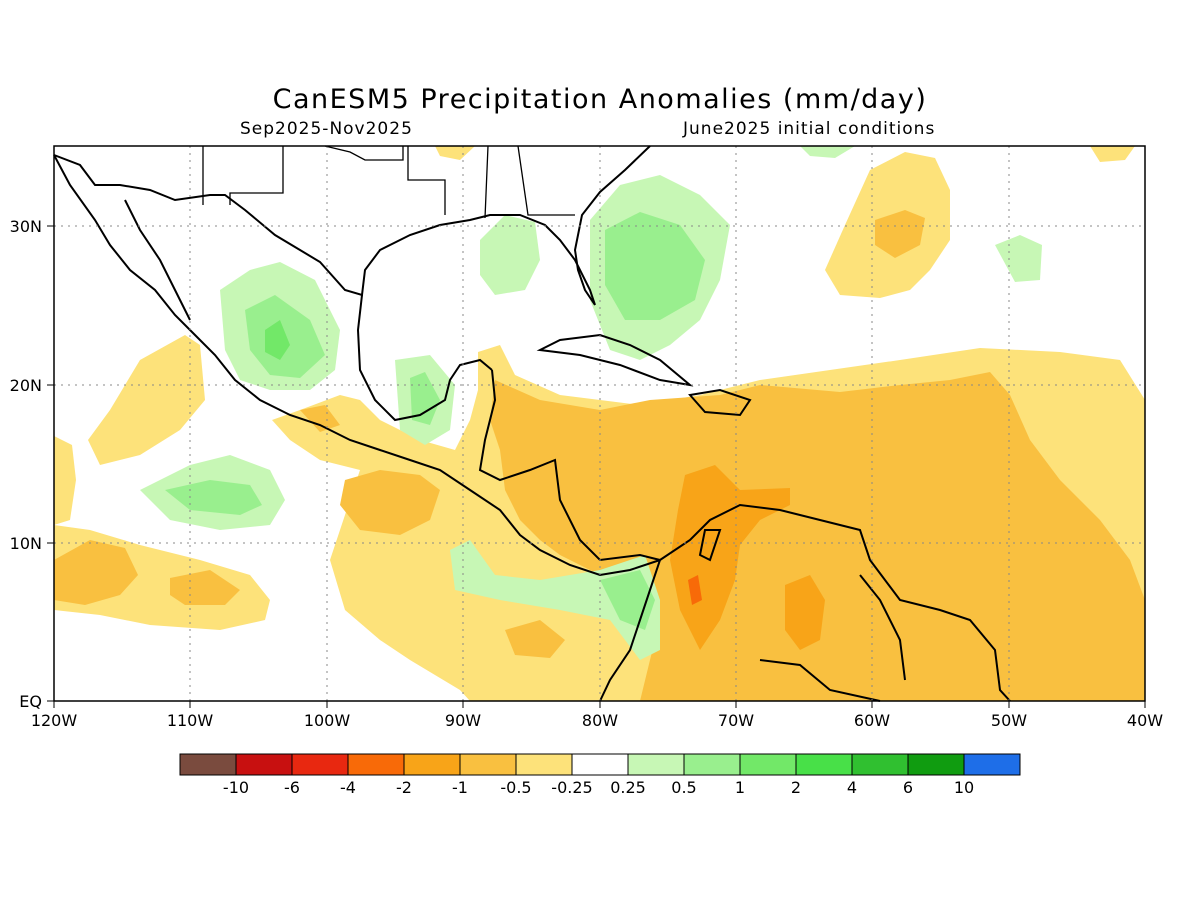  Describe the element at coordinates (1112, 154) in the screenshot. I see `dry-anomaly-top-right` at that location.